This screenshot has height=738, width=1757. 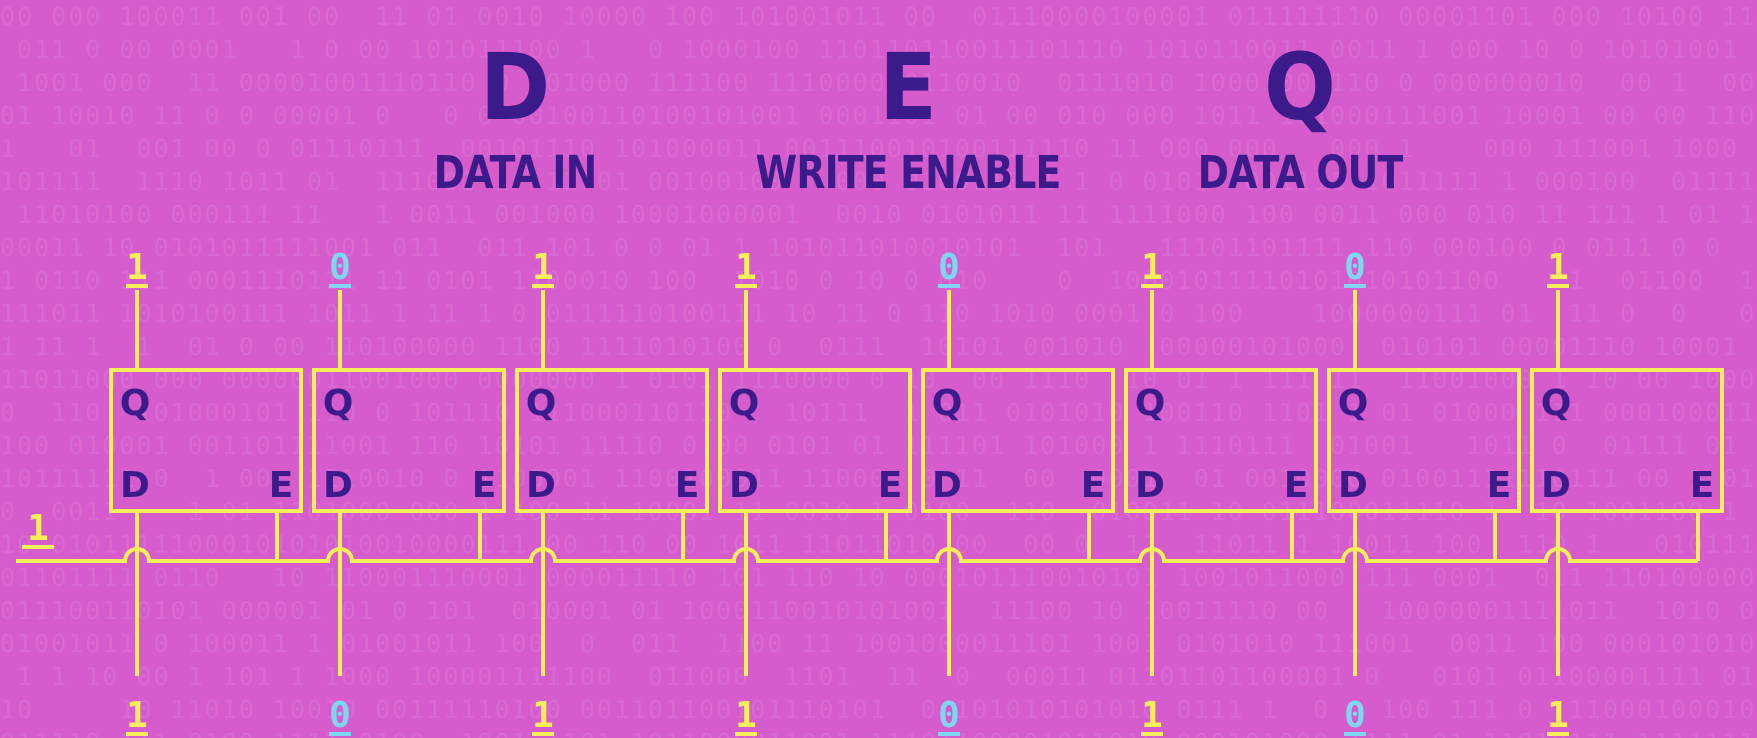 I want to click on heading-data-in: D DATA IN, so click(x=515, y=118).